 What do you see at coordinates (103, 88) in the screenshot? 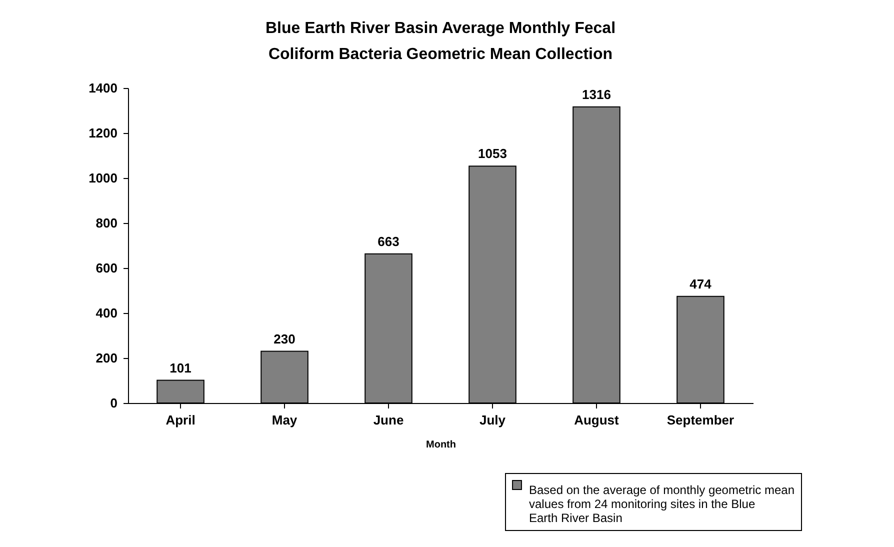
I see `y-tick-label: 1400` at bounding box center [103, 88].